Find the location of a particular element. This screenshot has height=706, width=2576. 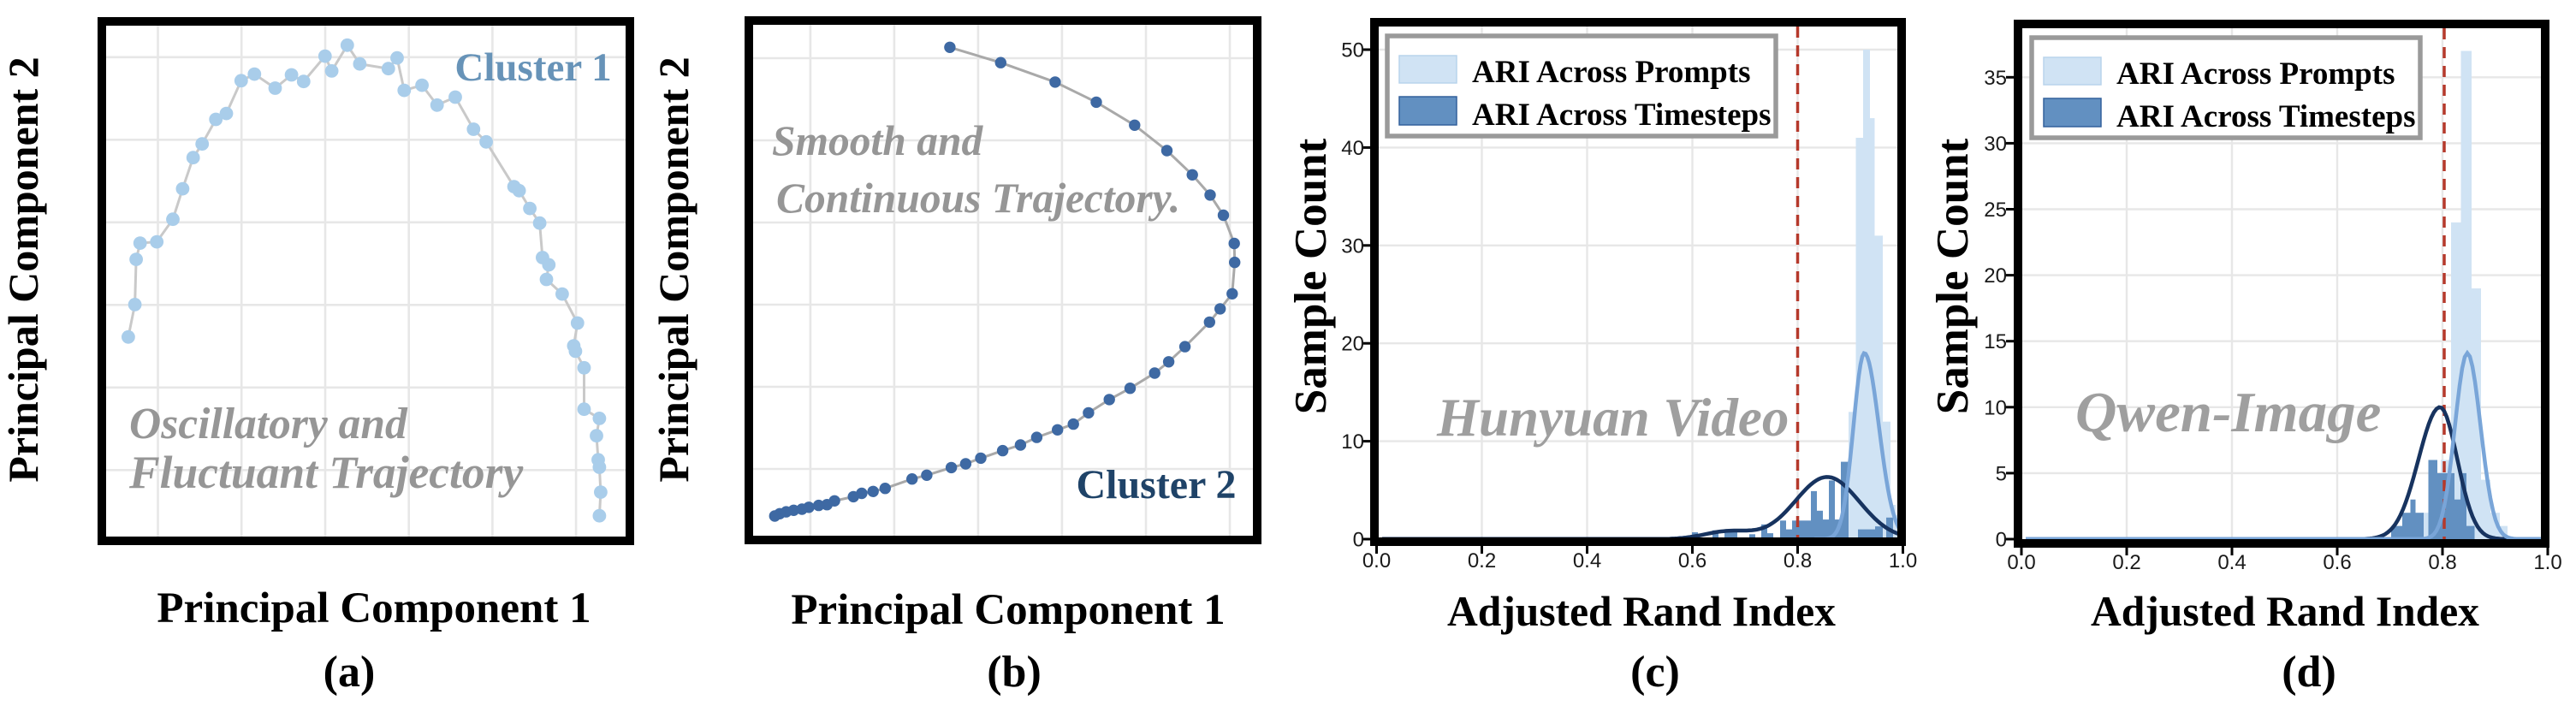

svg-text: Fluctuant Trajectory is located at coordinates (325, 472).